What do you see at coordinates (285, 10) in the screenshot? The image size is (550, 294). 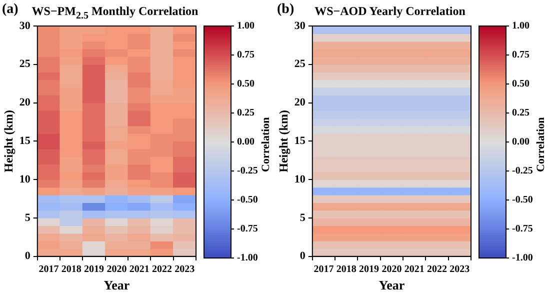 I see `text: (b)` at bounding box center [285, 10].